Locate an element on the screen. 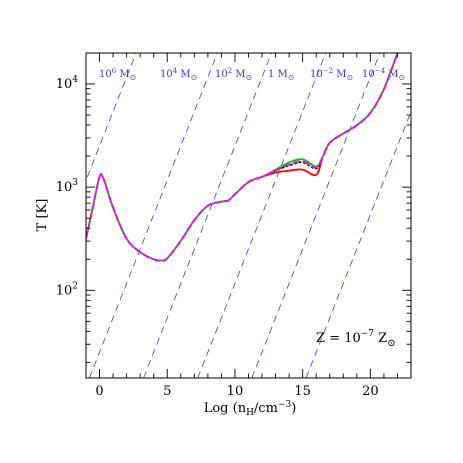  y-axis-title: T [K] is located at coordinates (42, 215).